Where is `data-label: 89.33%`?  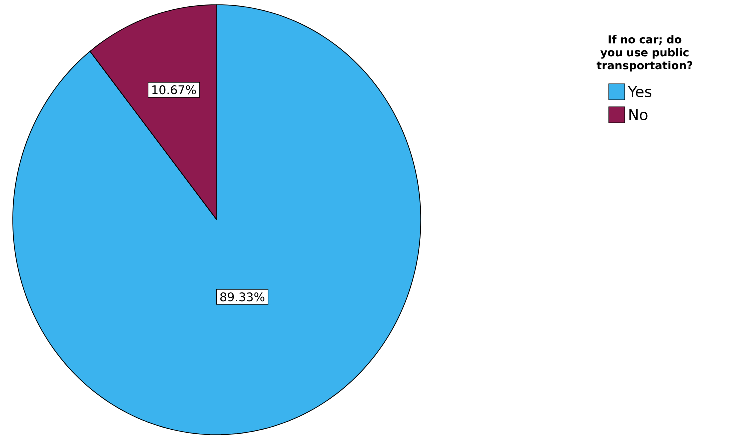
data-label: 89.33% is located at coordinates (242, 297).